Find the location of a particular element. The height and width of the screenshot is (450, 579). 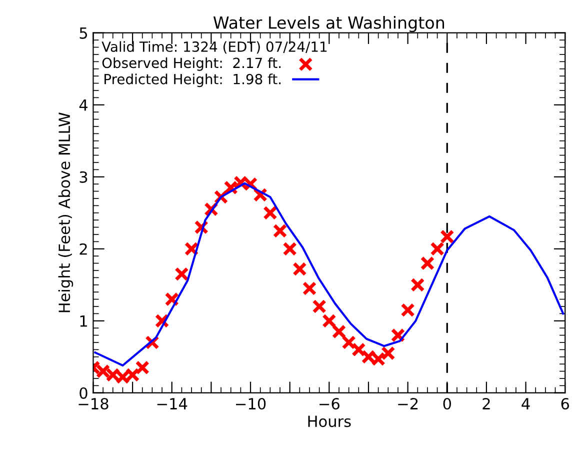

x-tick-label: 6 is located at coordinates (565, 404).